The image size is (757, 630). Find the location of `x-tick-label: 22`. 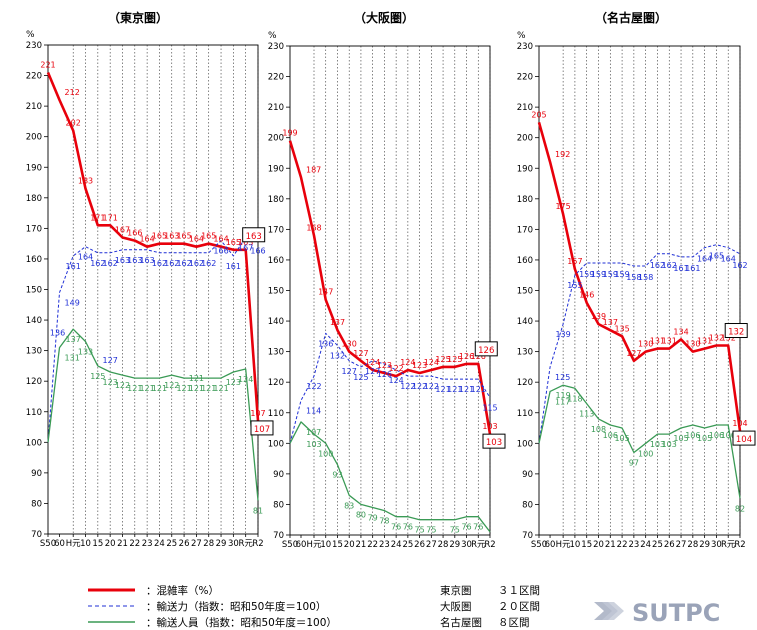

x-tick-label: 22 is located at coordinates (372, 545).